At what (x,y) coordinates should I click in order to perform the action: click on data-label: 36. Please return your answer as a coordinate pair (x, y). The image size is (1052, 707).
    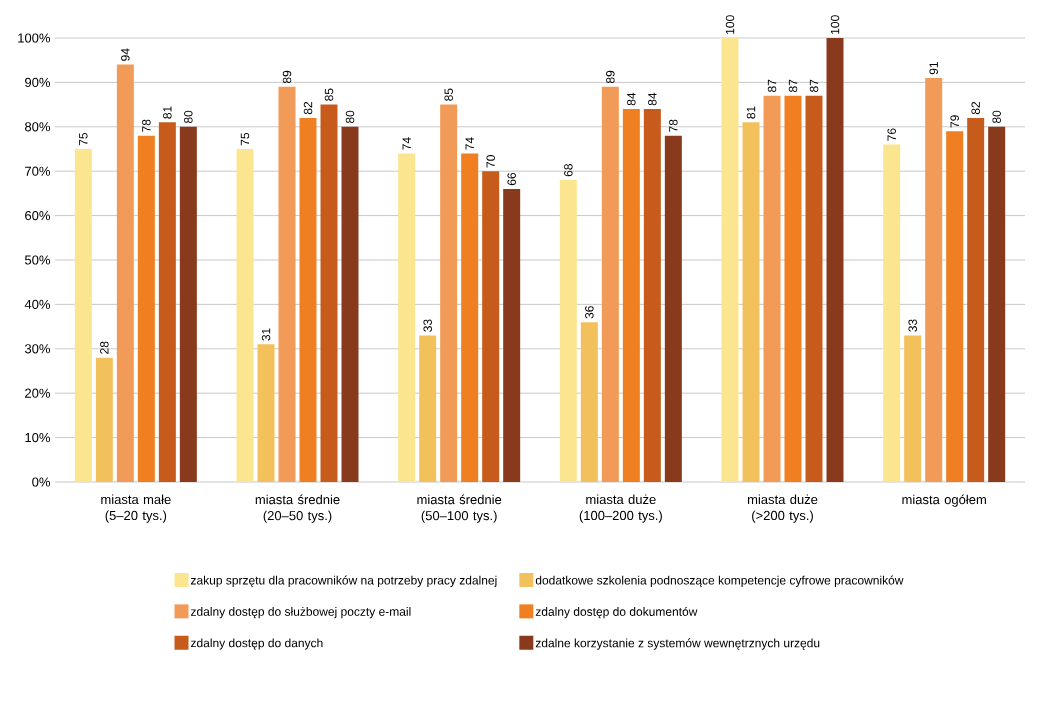
    Looking at the image, I should click on (589, 312).